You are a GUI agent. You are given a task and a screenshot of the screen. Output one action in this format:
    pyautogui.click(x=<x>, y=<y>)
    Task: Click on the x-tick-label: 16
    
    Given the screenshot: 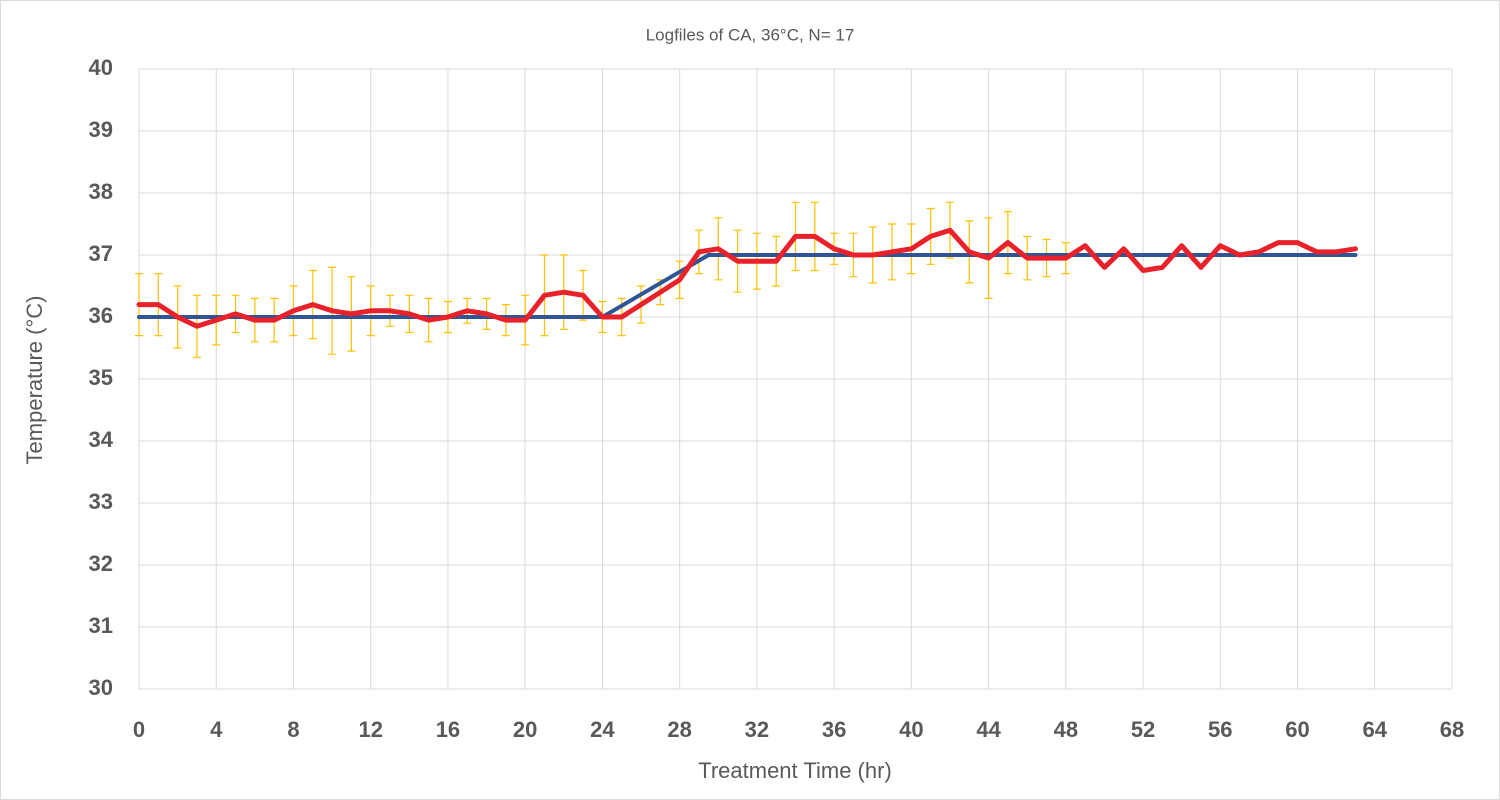 What is the action you would take?
    pyautogui.click(x=448, y=729)
    